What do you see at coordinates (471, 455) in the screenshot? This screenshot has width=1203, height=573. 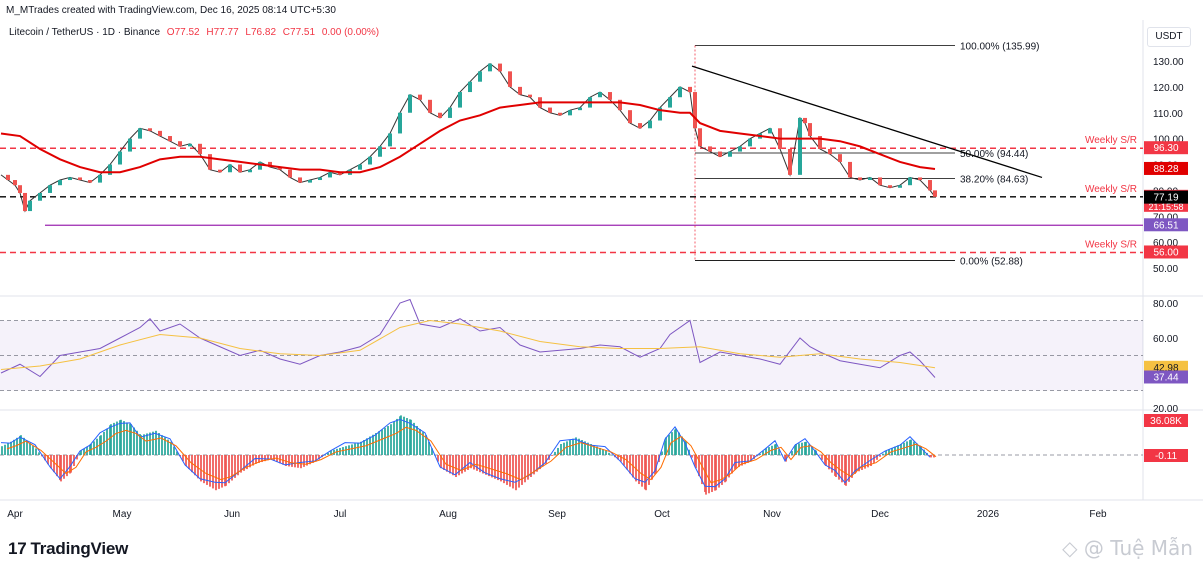 I see `signal-line` at bounding box center [471, 455].